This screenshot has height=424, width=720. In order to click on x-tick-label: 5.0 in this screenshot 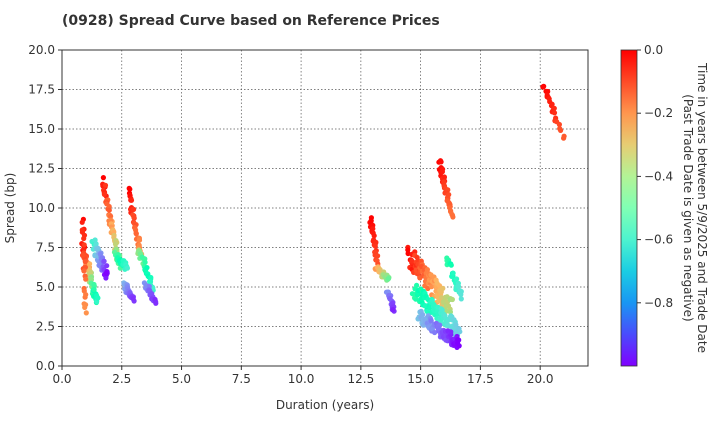, I will do `click(181, 379)`.